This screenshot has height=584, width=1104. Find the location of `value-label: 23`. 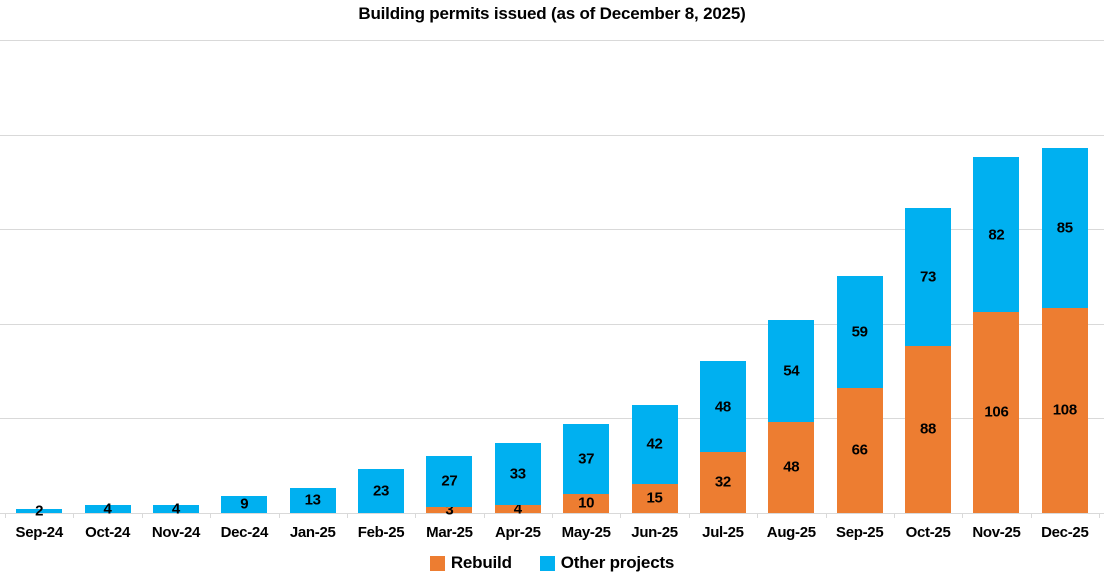

value-label: 23 is located at coordinates (381, 491).